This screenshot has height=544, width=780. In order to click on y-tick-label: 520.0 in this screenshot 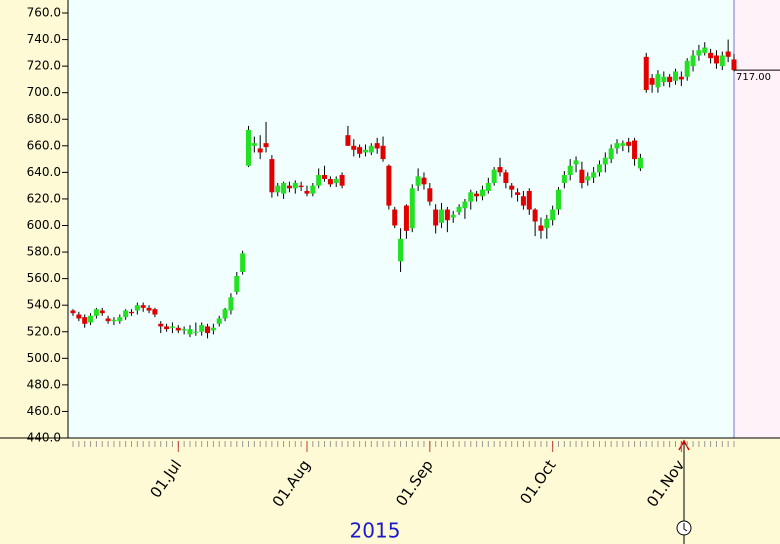, I will do `click(44, 331)`.